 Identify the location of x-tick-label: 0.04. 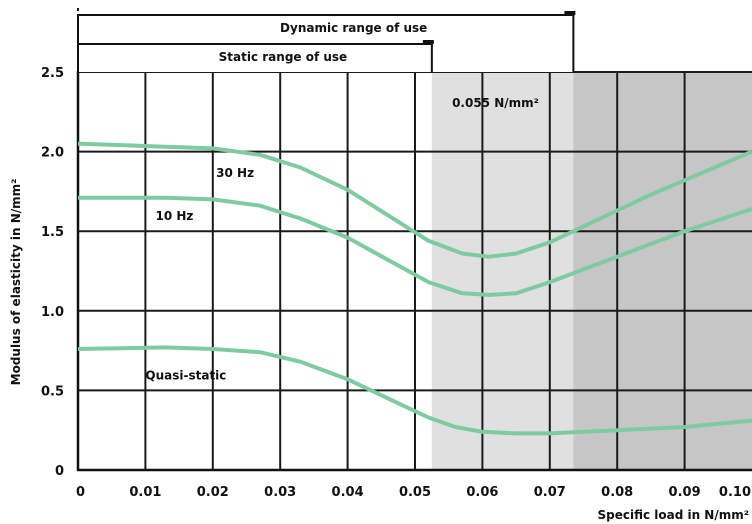
(348, 492).